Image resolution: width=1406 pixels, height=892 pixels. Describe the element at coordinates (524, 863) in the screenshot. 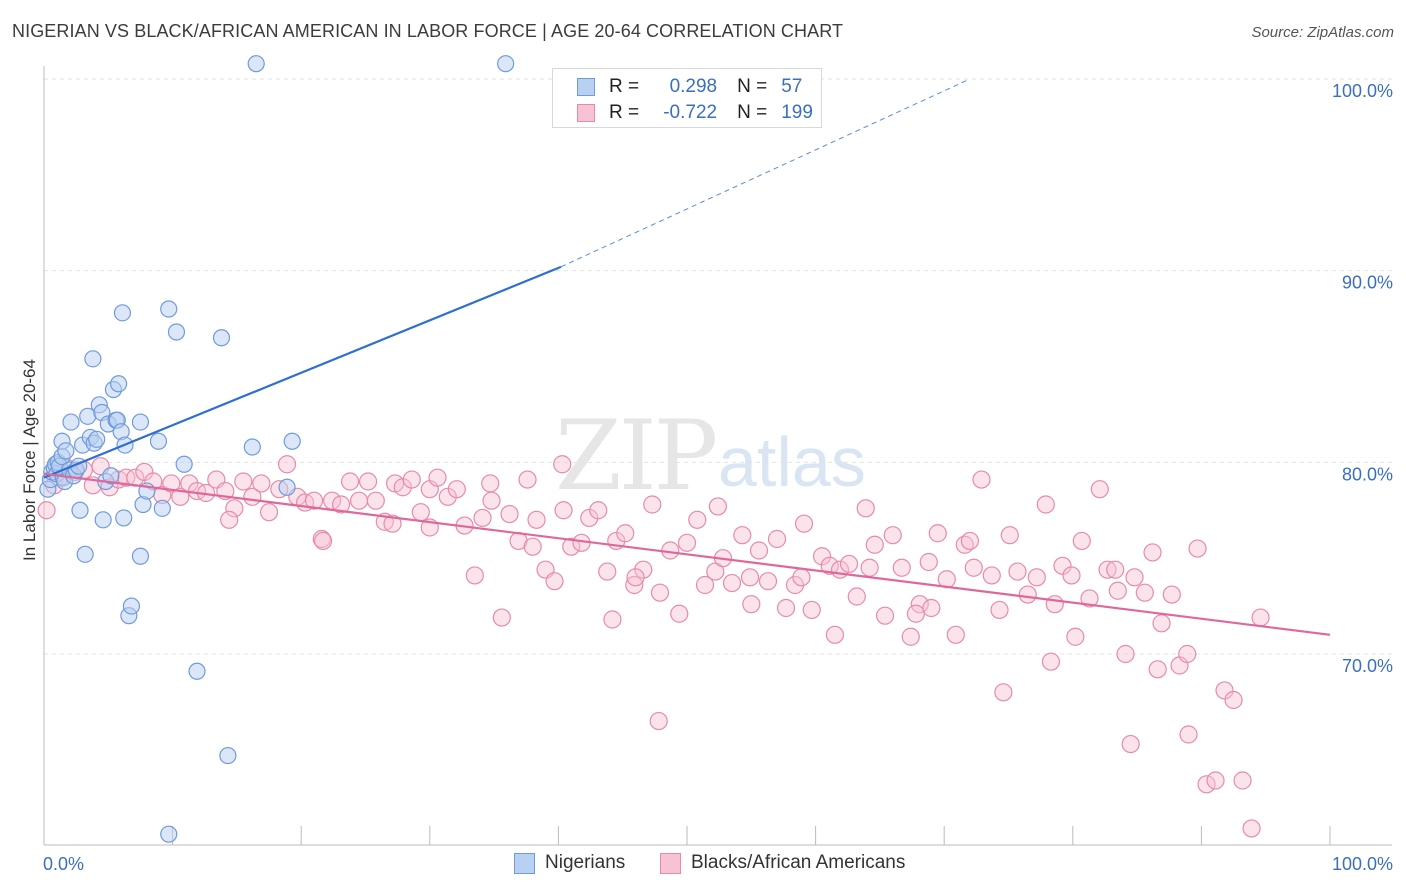

I see `nigerians-legend-swatch` at that location.